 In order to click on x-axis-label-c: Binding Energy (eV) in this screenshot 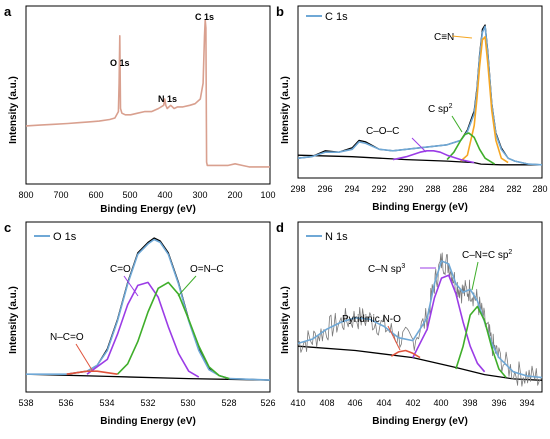, I will do `click(148, 421)`.